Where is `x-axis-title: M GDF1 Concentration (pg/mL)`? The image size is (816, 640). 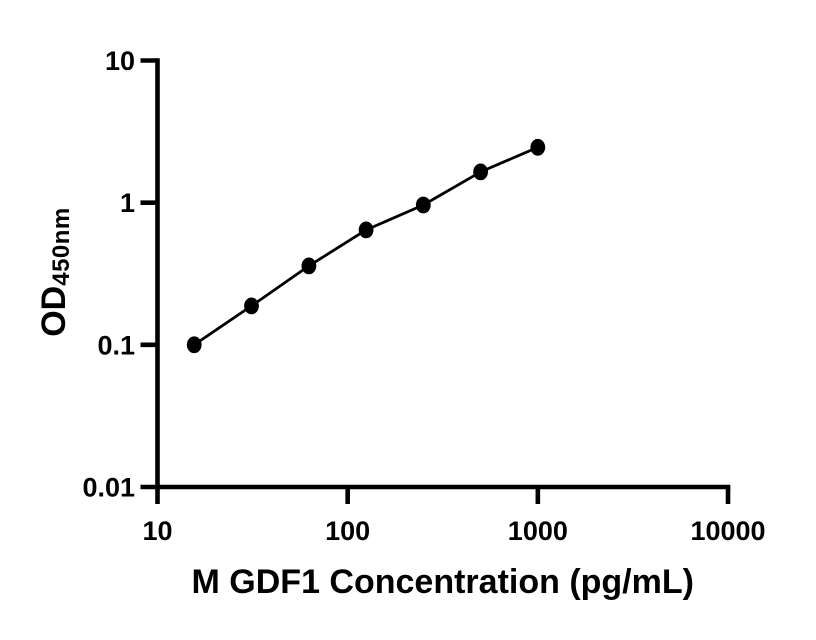
x-axis-title: M GDF1 Concentration (pg/mL) is located at coordinates (443, 582).